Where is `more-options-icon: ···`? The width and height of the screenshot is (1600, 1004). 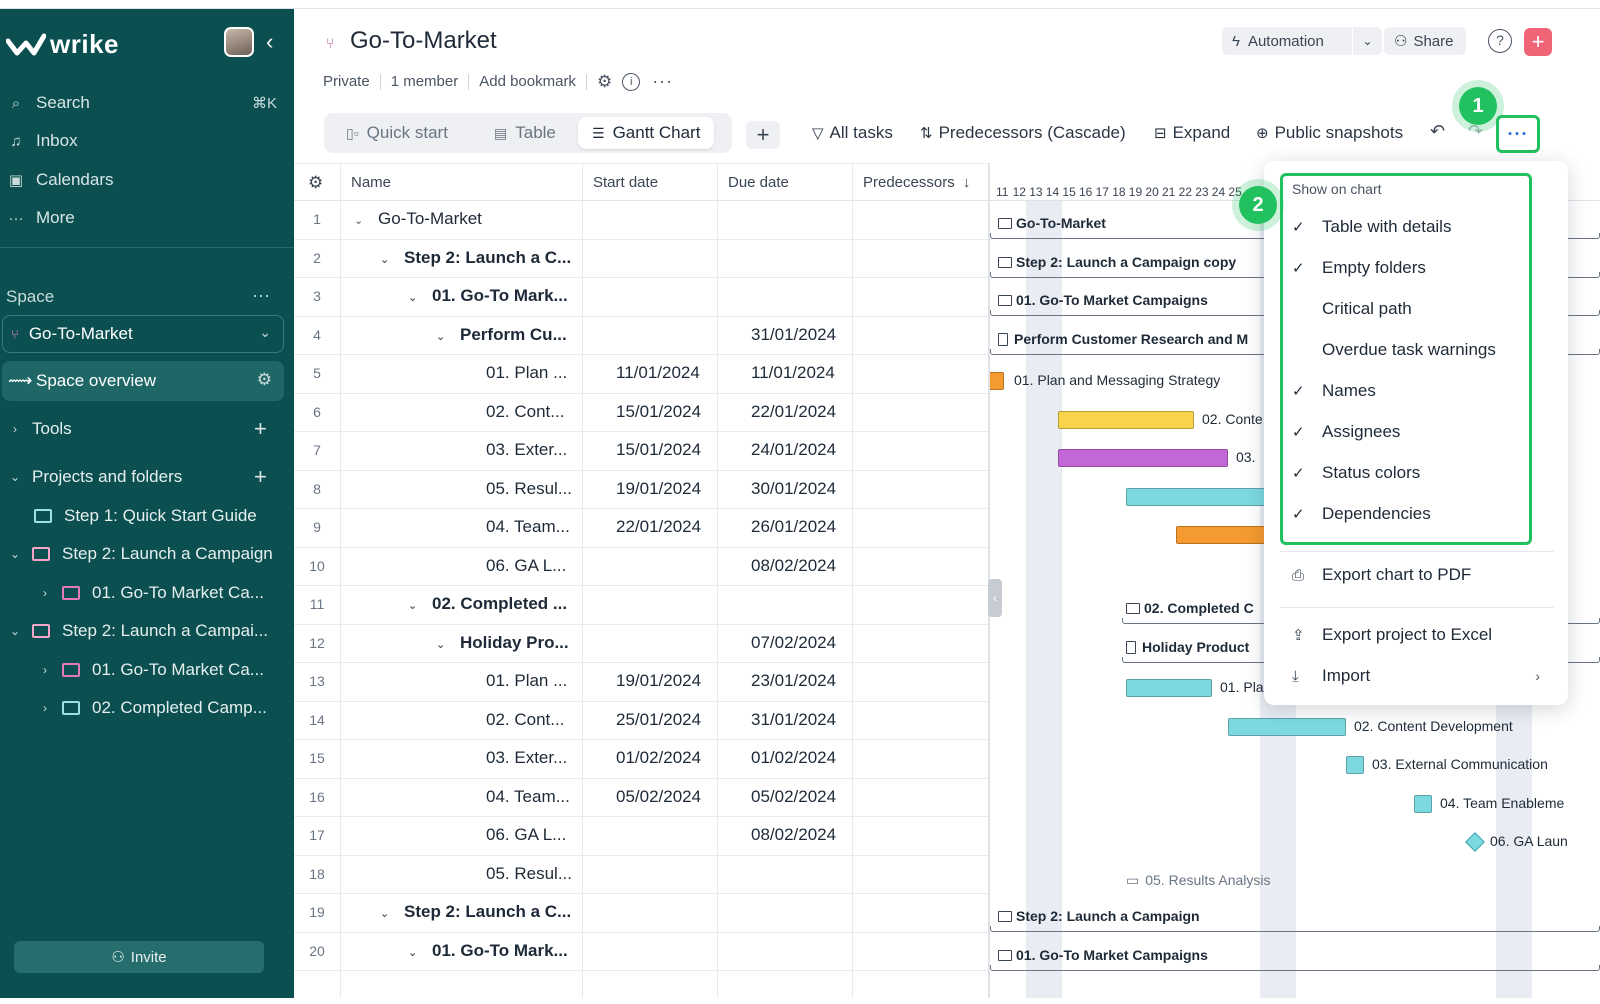
more-options-icon: ··· is located at coordinates (663, 81).